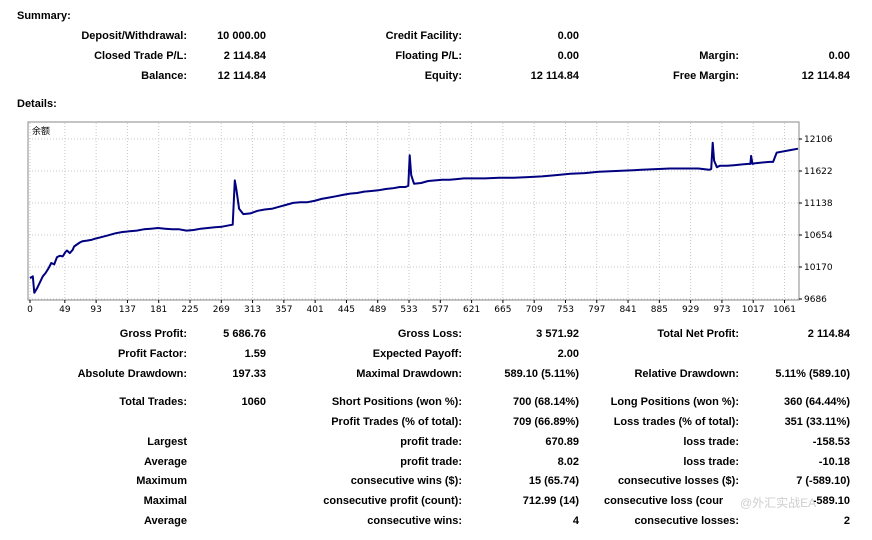 This screenshot has height=540, width=872. Describe the element at coordinates (95, 310) in the screenshot. I see `x-tick-label: 93` at that location.